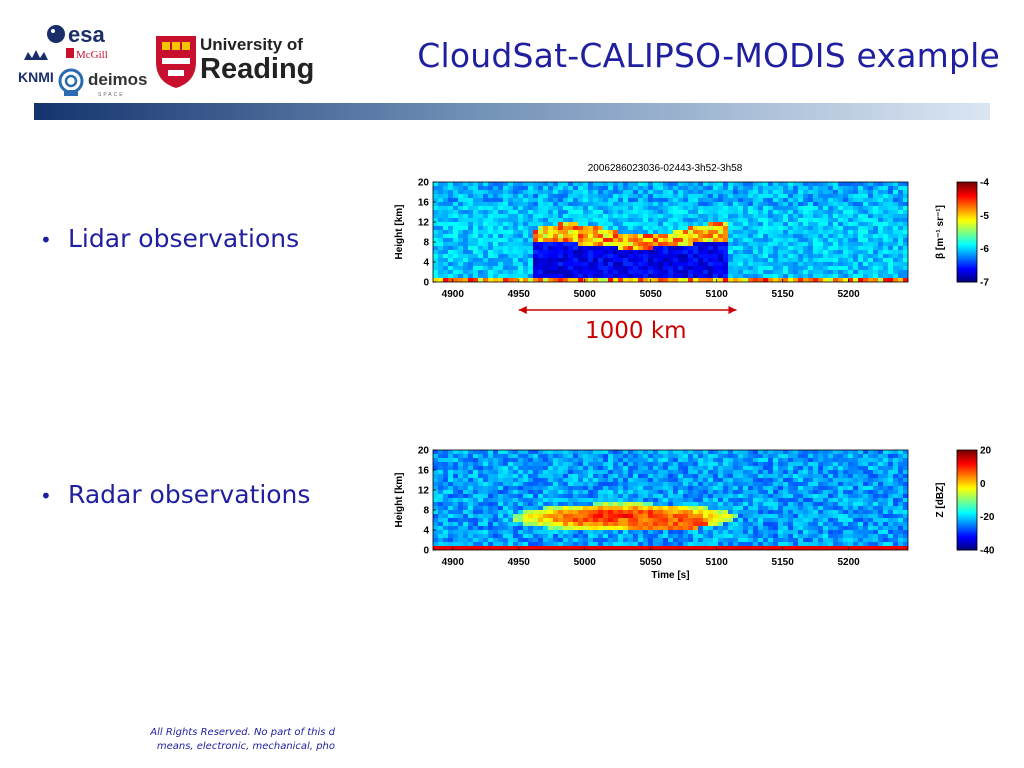 The image size is (1024, 768). What do you see at coordinates (987, 517) in the screenshot?
I see `colorbar-tick-label: -20` at bounding box center [987, 517].